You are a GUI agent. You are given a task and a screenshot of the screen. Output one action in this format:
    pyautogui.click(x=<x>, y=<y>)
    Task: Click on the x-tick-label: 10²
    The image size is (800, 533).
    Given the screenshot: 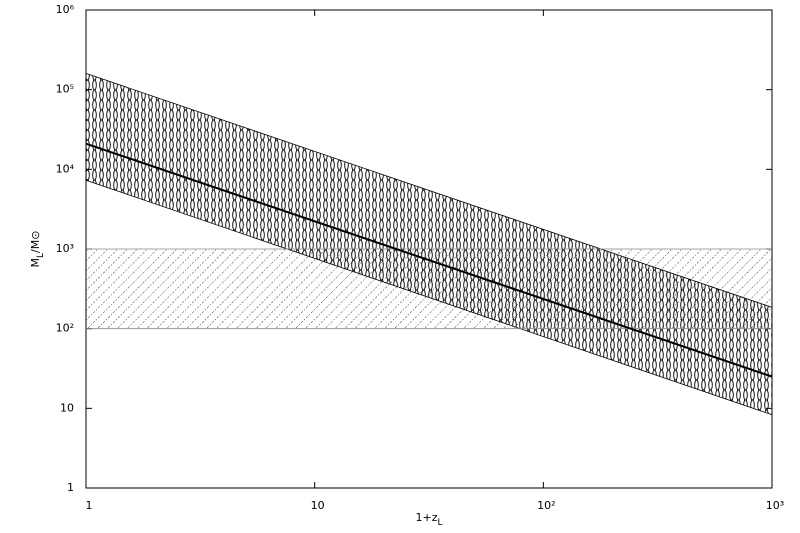 What is the action you would take?
    pyautogui.click(x=546, y=505)
    